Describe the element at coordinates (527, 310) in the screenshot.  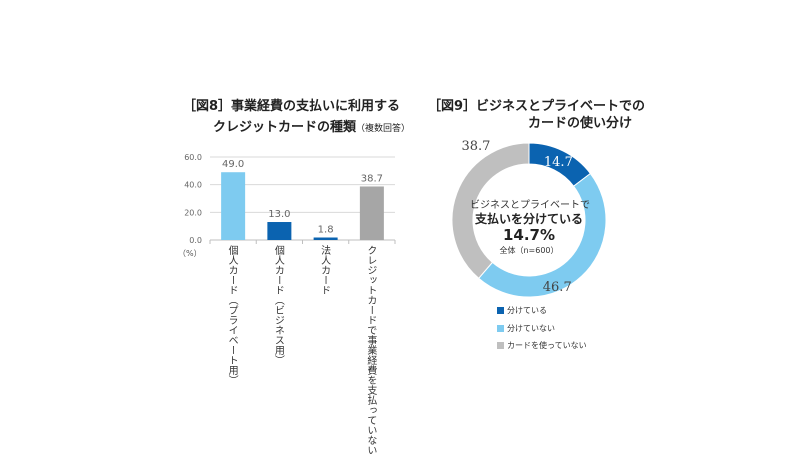
I see `legend-label: 分けている` at that location.